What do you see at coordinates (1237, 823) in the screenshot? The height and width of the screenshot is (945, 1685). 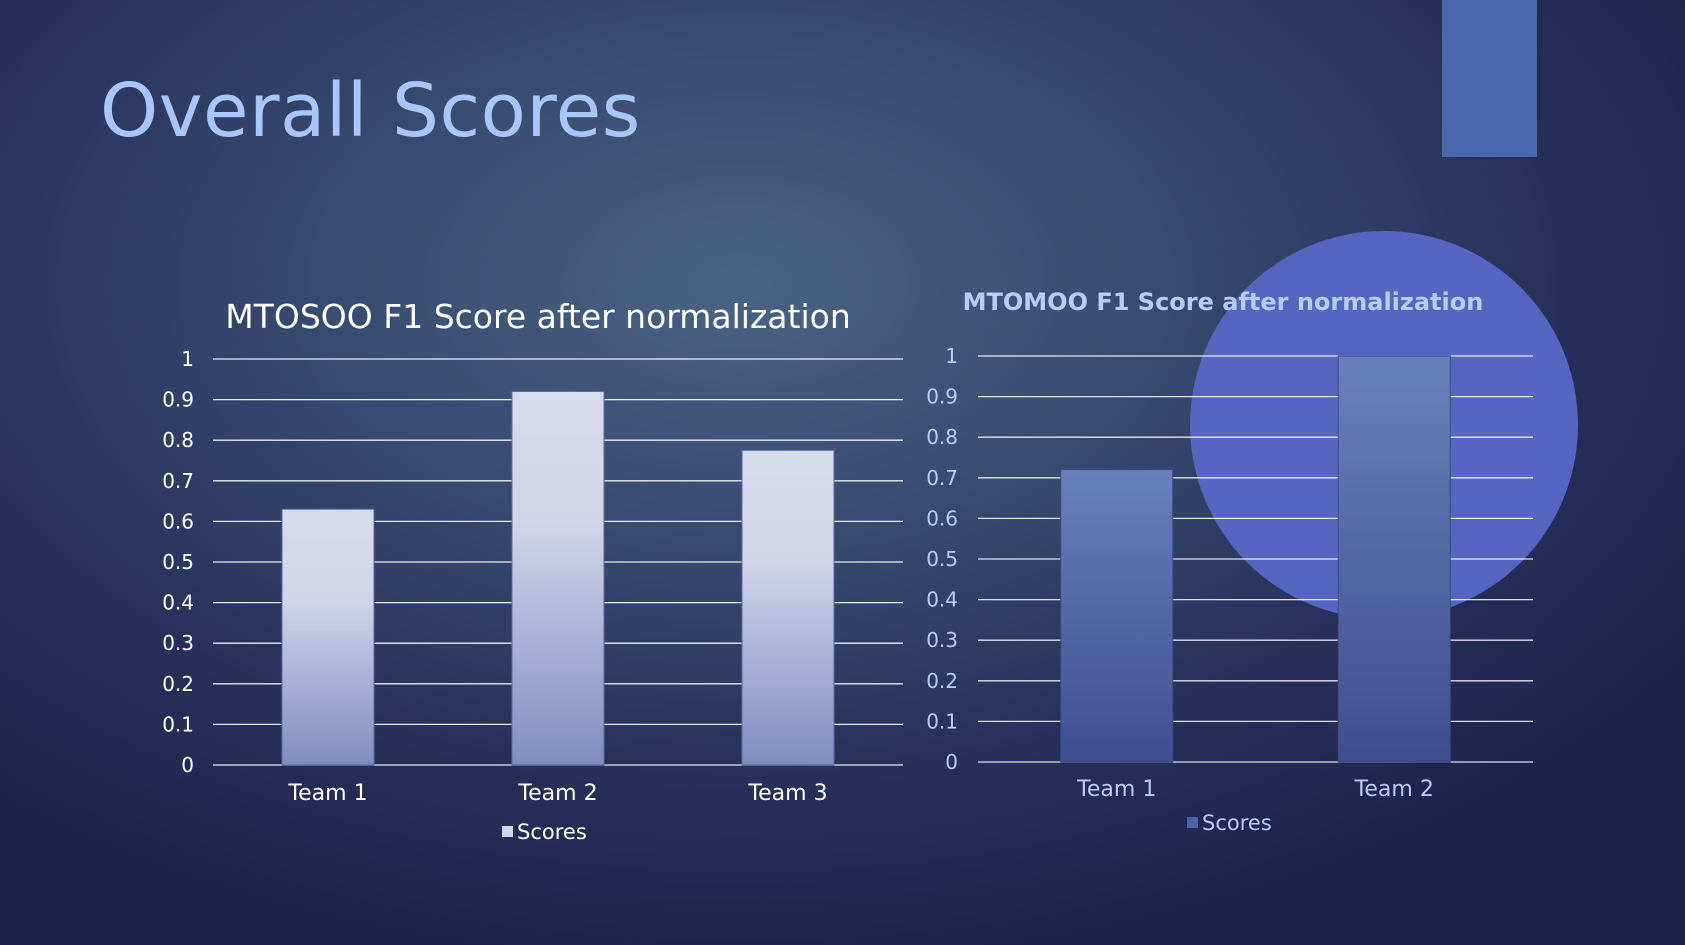 I see `chart2-legend-label: Scores` at bounding box center [1237, 823].